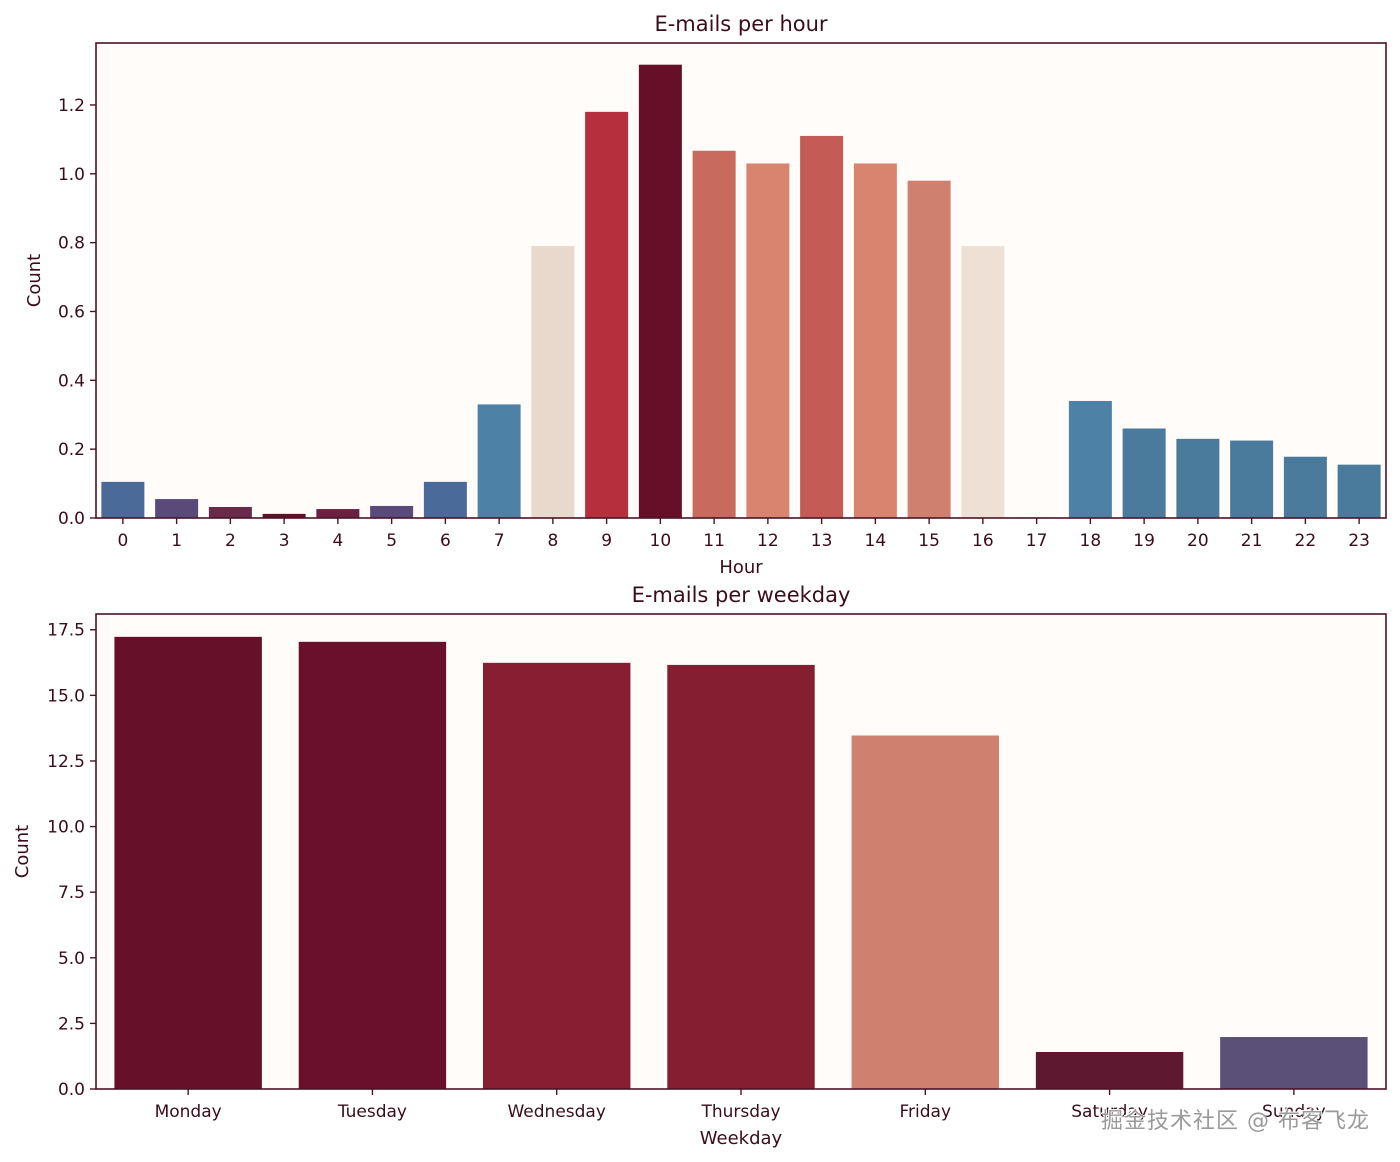 Image resolution: width=1400 pixels, height=1162 pixels. Describe the element at coordinates (1359, 541) in the screenshot. I see `x-tick-label: 23` at that location.